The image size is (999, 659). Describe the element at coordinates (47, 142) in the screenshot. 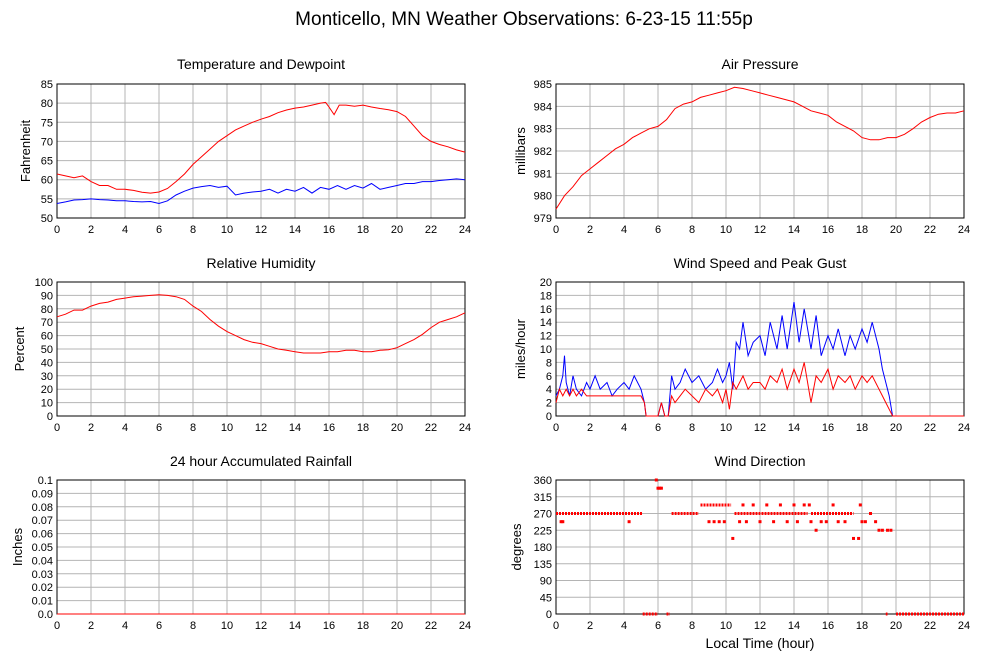

I see `y-tick-label: 70` at that location.